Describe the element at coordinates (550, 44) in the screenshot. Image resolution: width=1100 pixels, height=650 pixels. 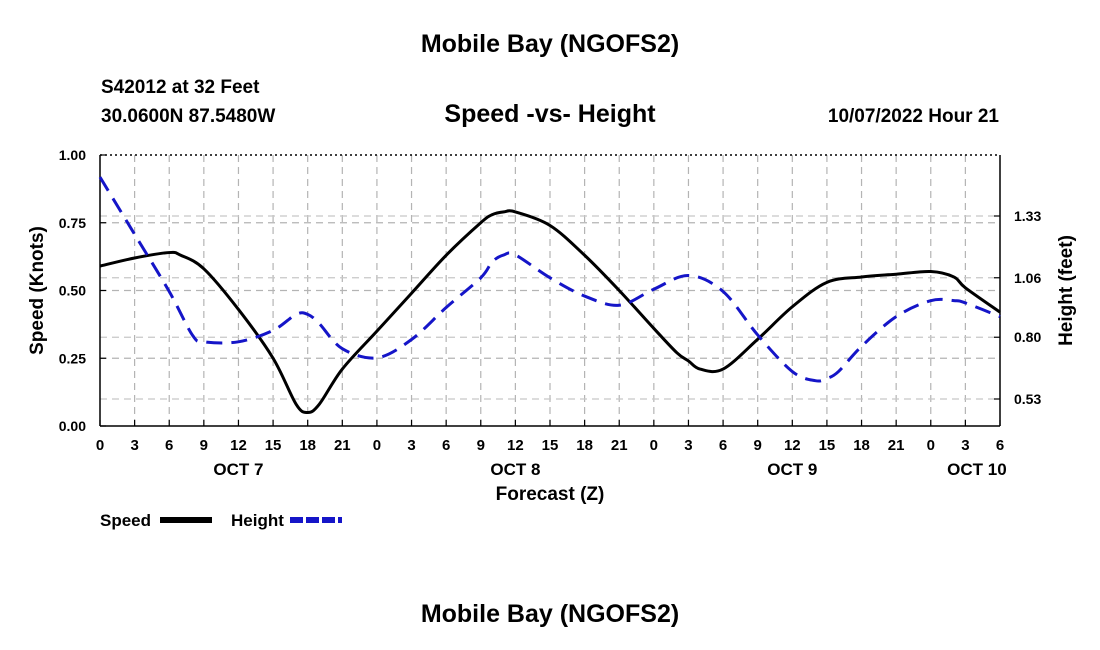
I see `main-title: Mobile Bay (NGOFS2)` at that location.